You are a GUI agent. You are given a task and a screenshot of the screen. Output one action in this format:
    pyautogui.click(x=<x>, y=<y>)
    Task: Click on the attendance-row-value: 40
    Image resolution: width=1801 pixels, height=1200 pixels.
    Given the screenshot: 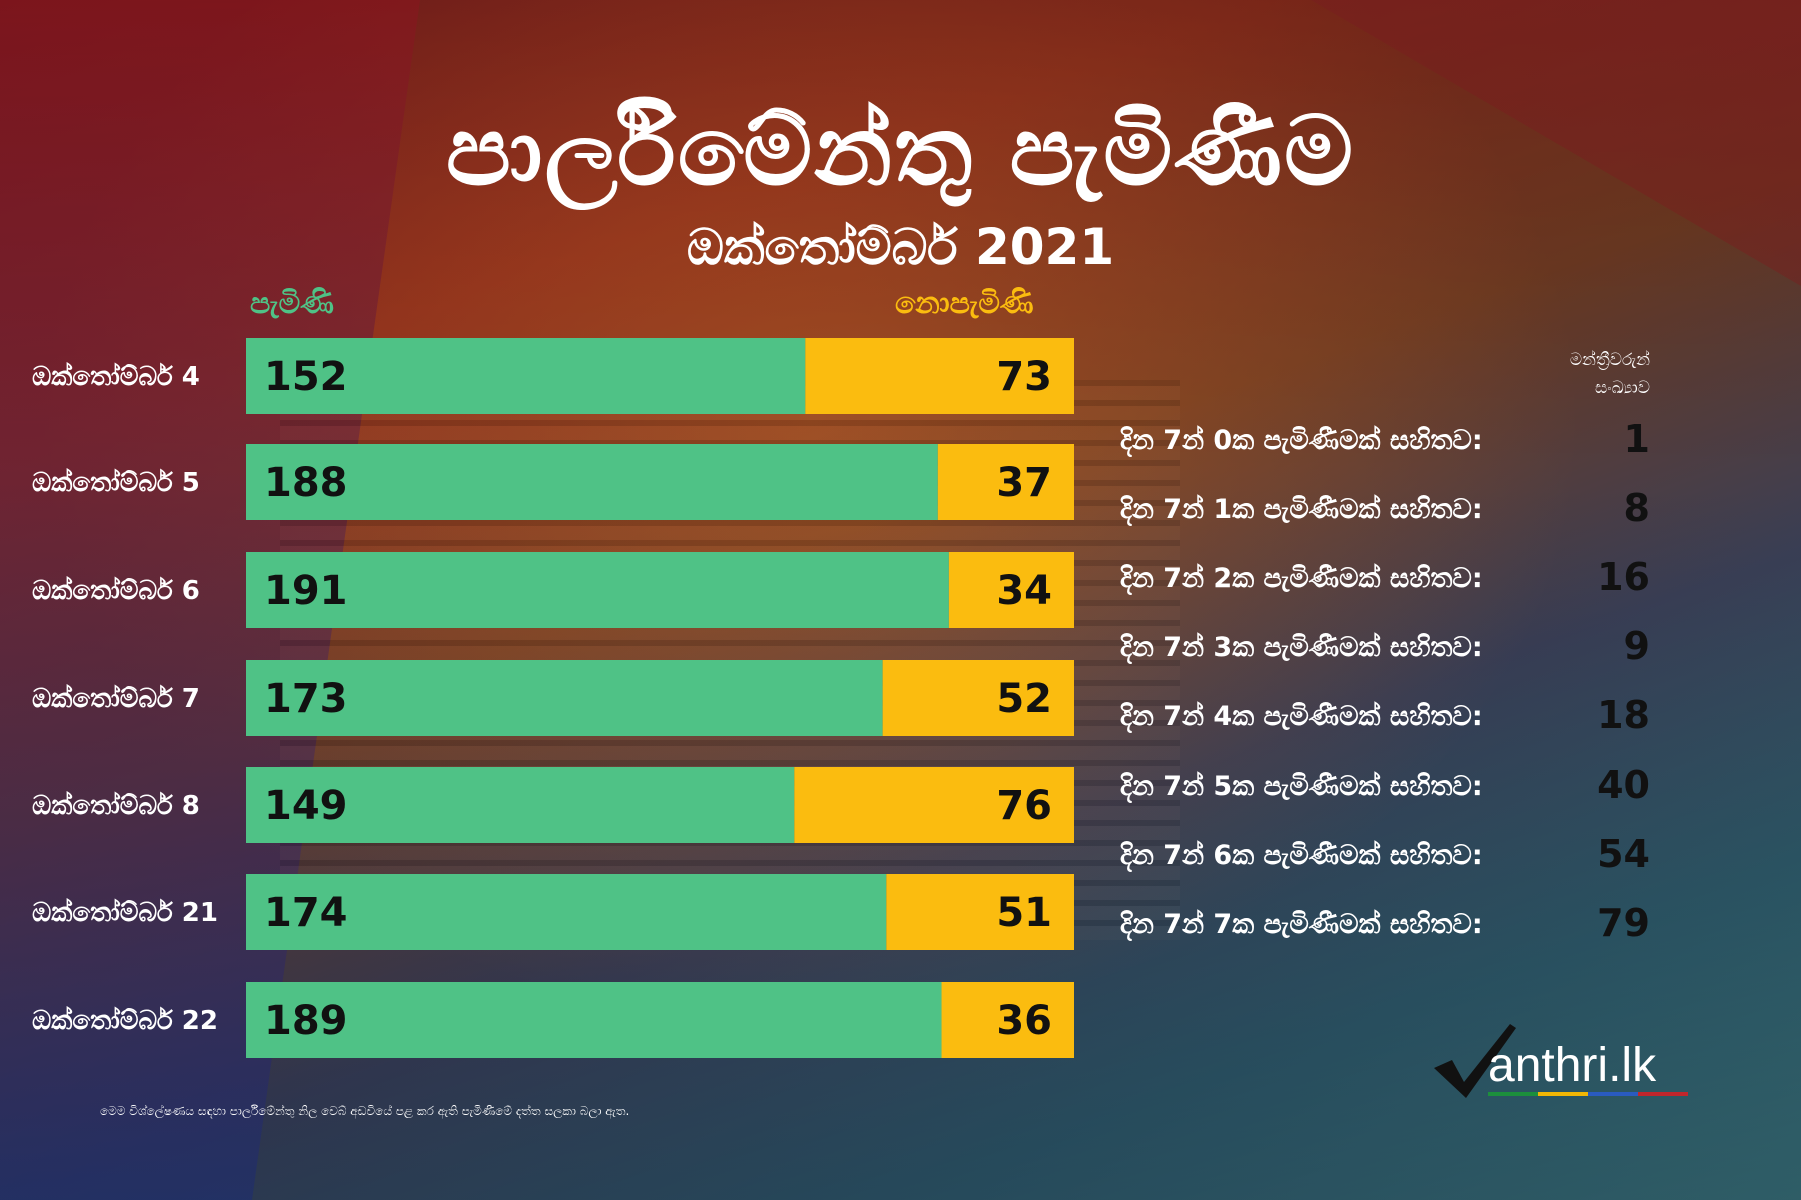 What is the action you would take?
    pyautogui.click(x=1623, y=785)
    